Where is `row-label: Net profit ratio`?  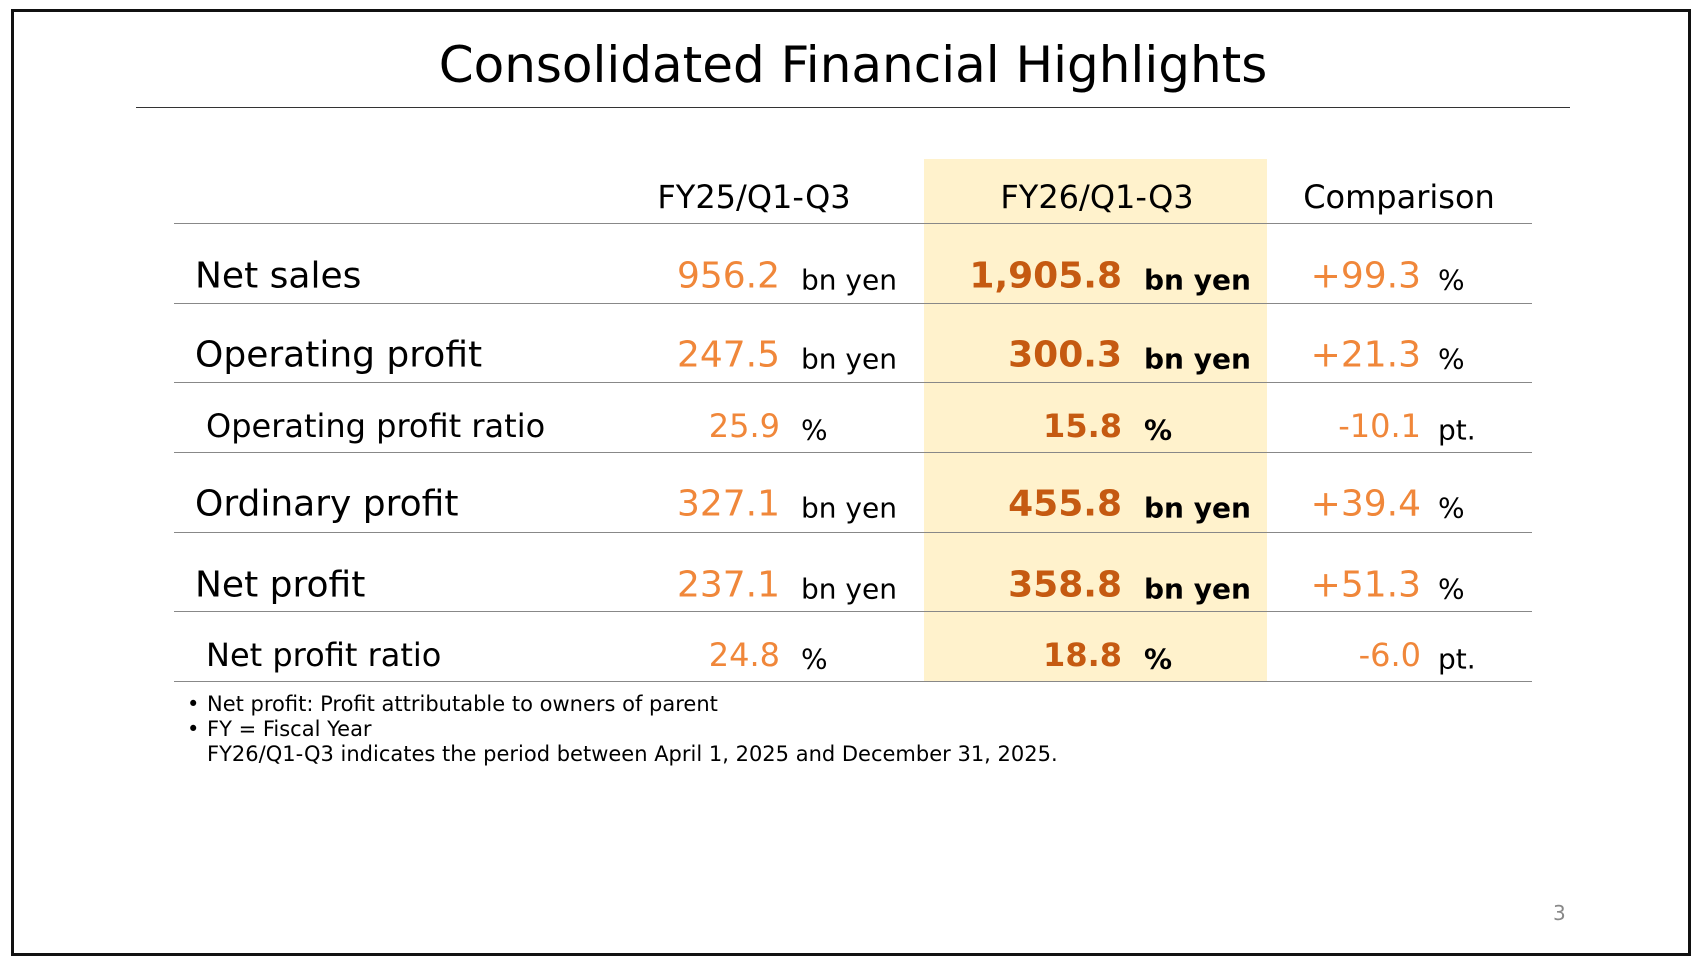
row-label: Net profit ratio is located at coordinates (324, 655).